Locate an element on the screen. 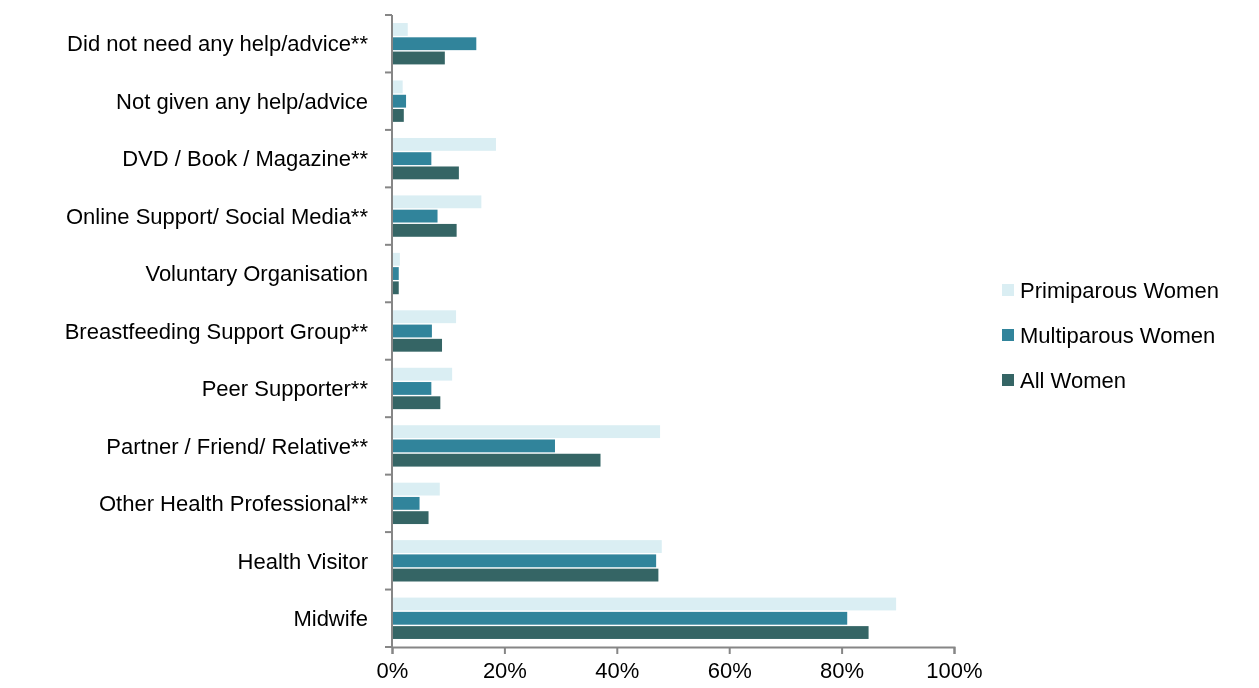  y-tick-label: Breastfeeding Support Group** is located at coordinates (216, 331).